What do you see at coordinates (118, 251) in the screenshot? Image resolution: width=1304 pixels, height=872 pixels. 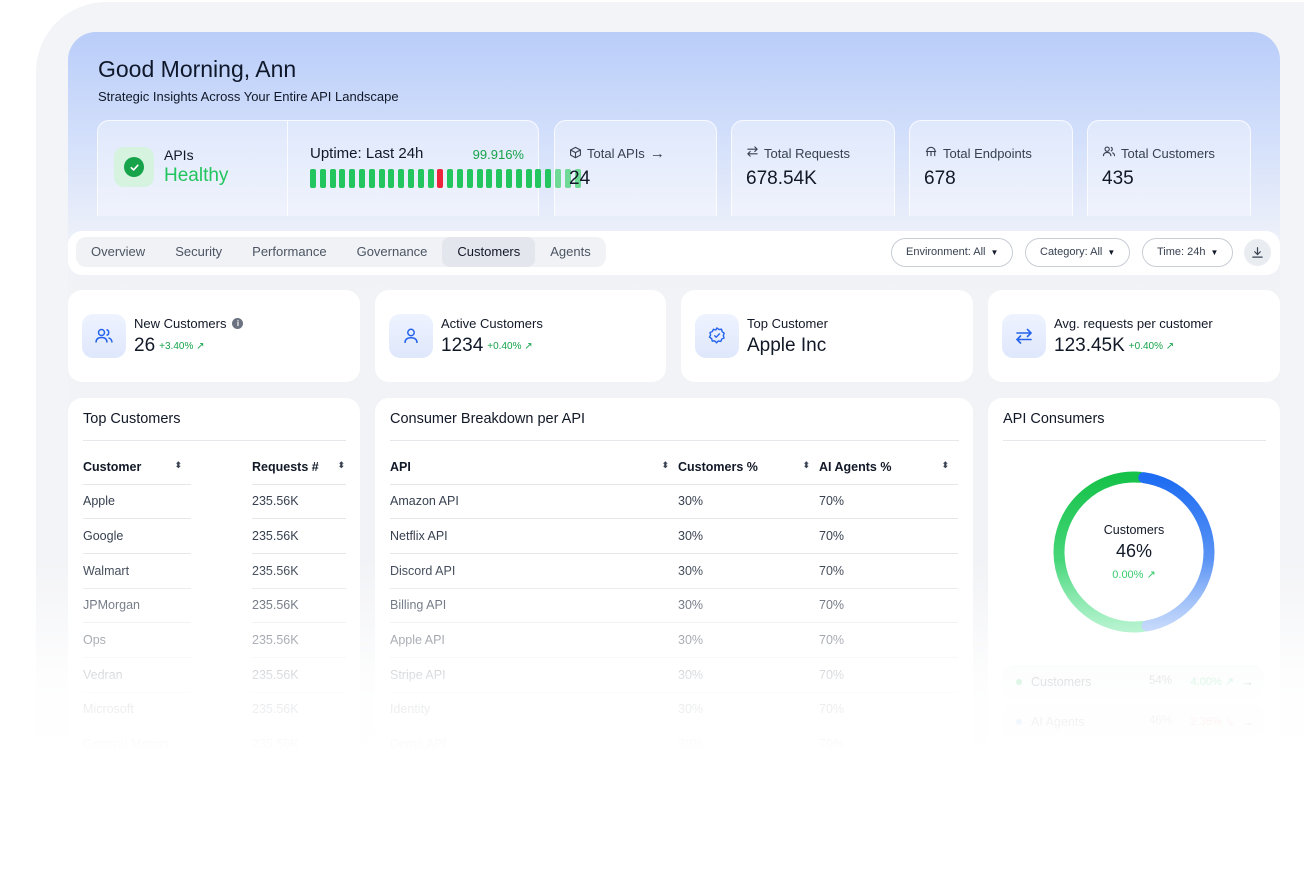 I see `tab-overview: Overview` at bounding box center [118, 251].